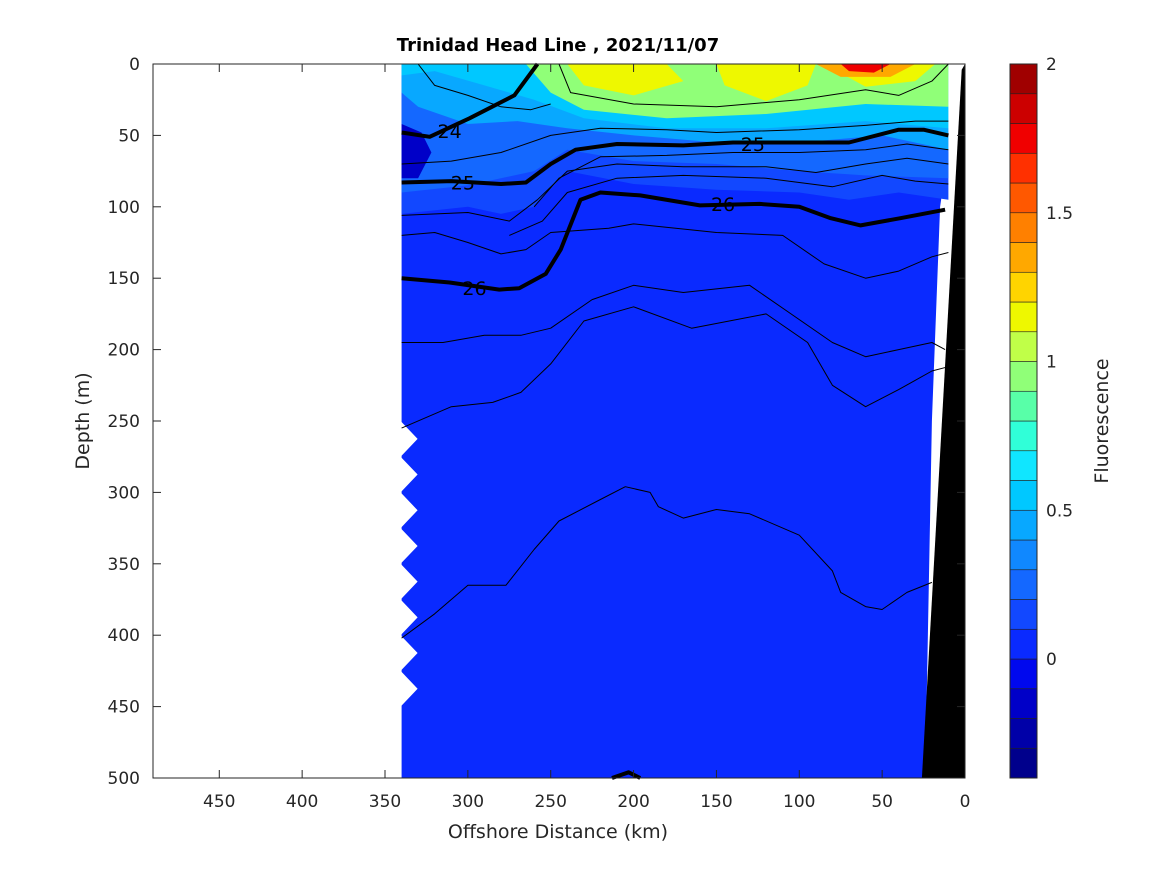  What do you see at coordinates (965, 802) in the screenshot?
I see `x-tick-label: 0` at bounding box center [965, 802].